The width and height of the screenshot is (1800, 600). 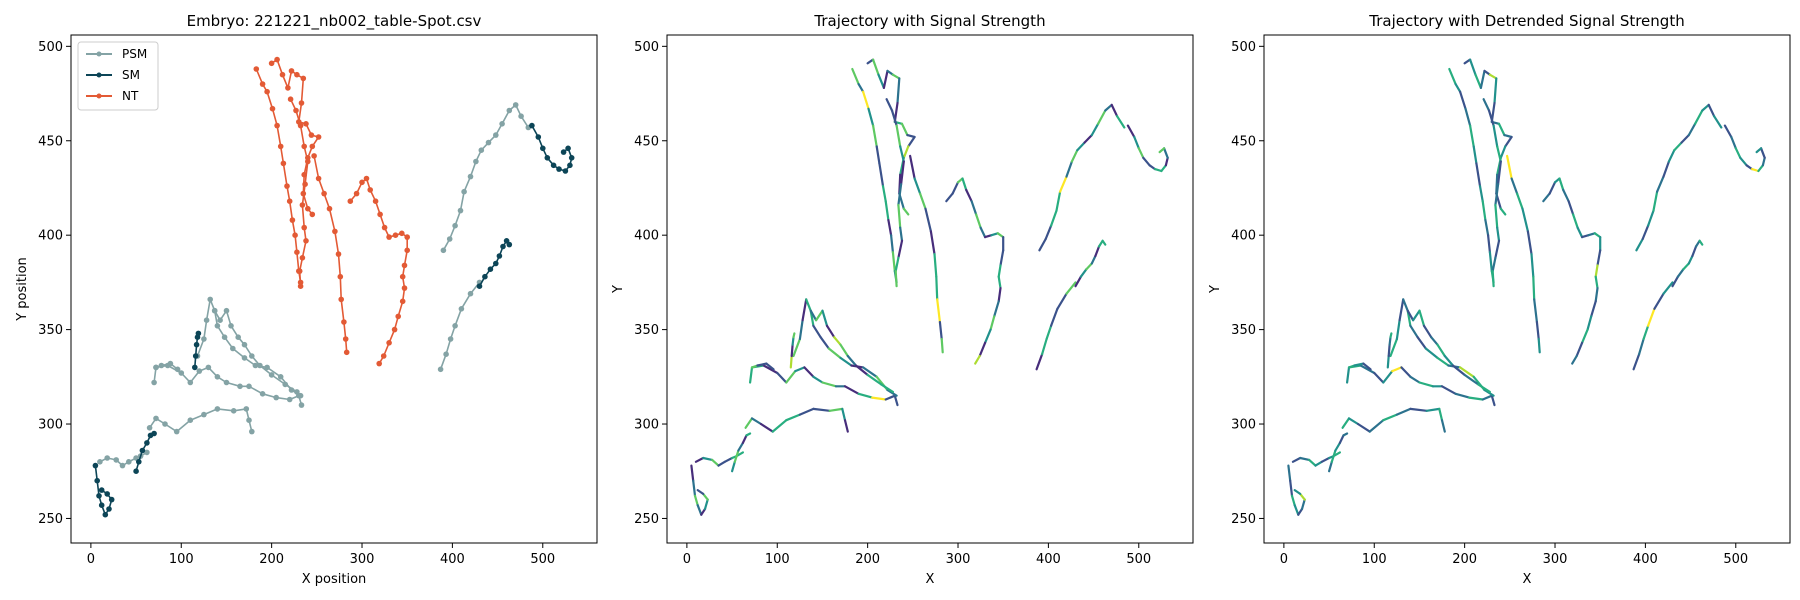 I want to click on y-tick-label: 350, so click(x=1243, y=330).